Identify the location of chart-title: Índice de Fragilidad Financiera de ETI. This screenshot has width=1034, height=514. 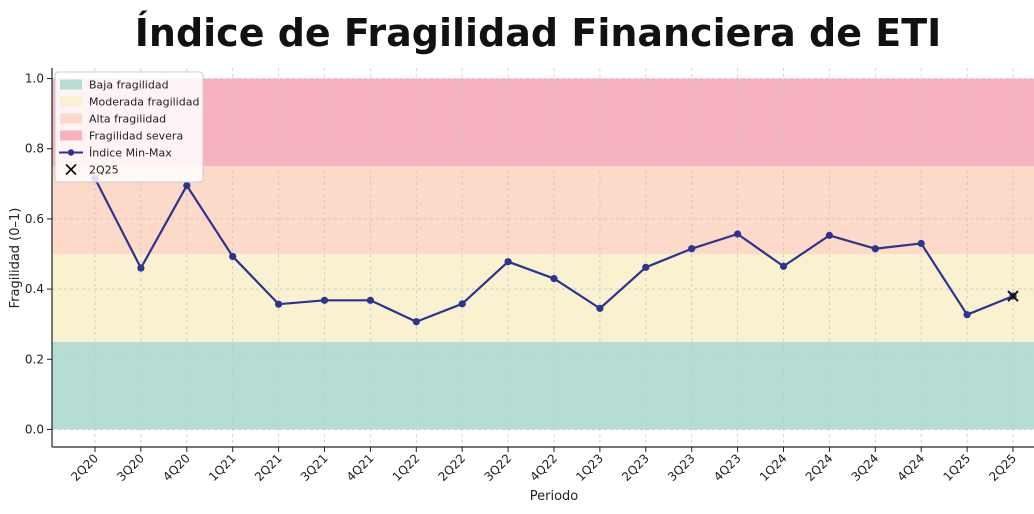
(538, 33).